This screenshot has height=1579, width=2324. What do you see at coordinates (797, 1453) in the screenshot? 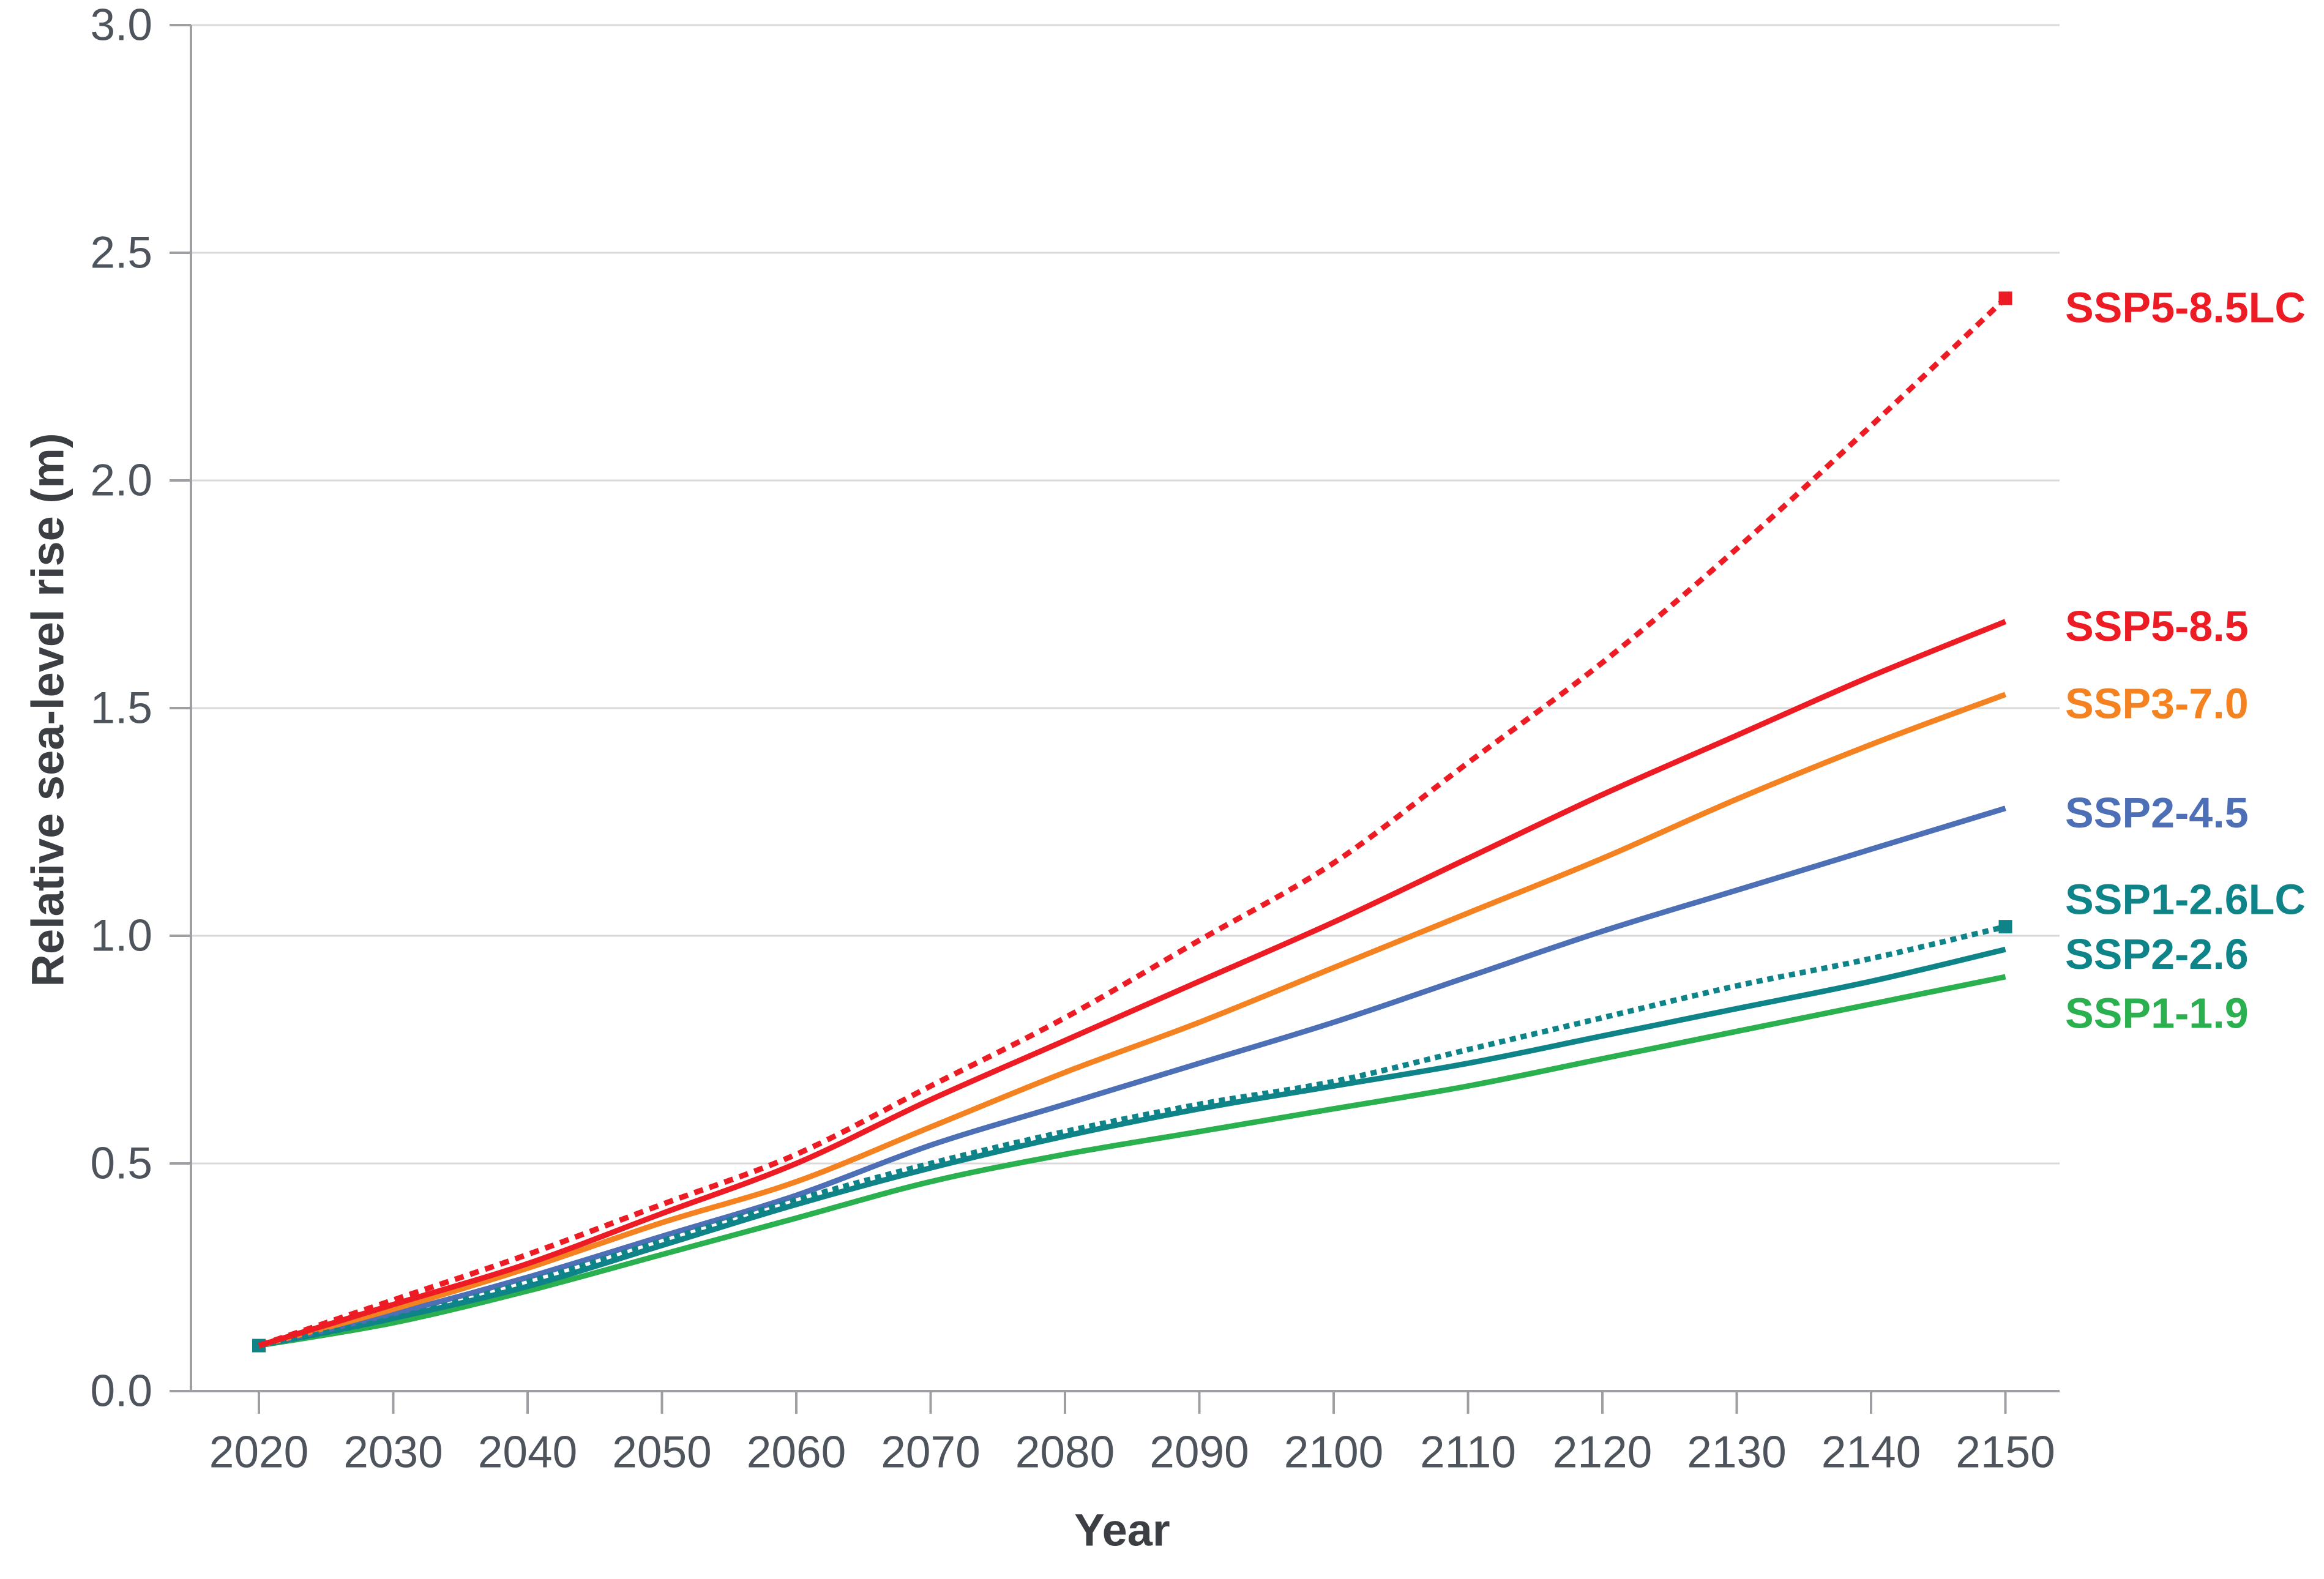
I see `x-tick-label-2060: 2060` at bounding box center [797, 1453].